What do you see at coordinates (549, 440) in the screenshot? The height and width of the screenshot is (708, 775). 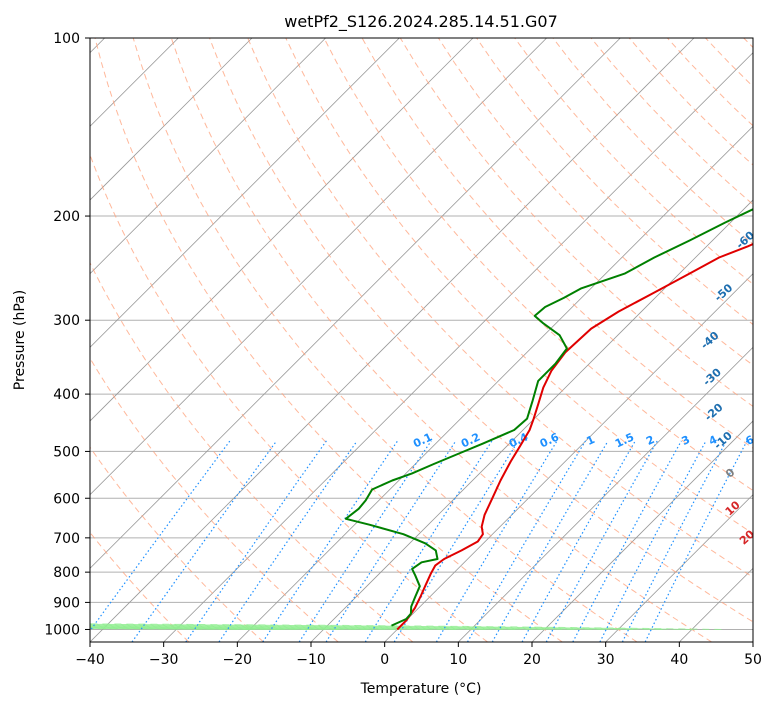 I see `mixing-ratio-label: 0.6` at bounding box center [549, 440].